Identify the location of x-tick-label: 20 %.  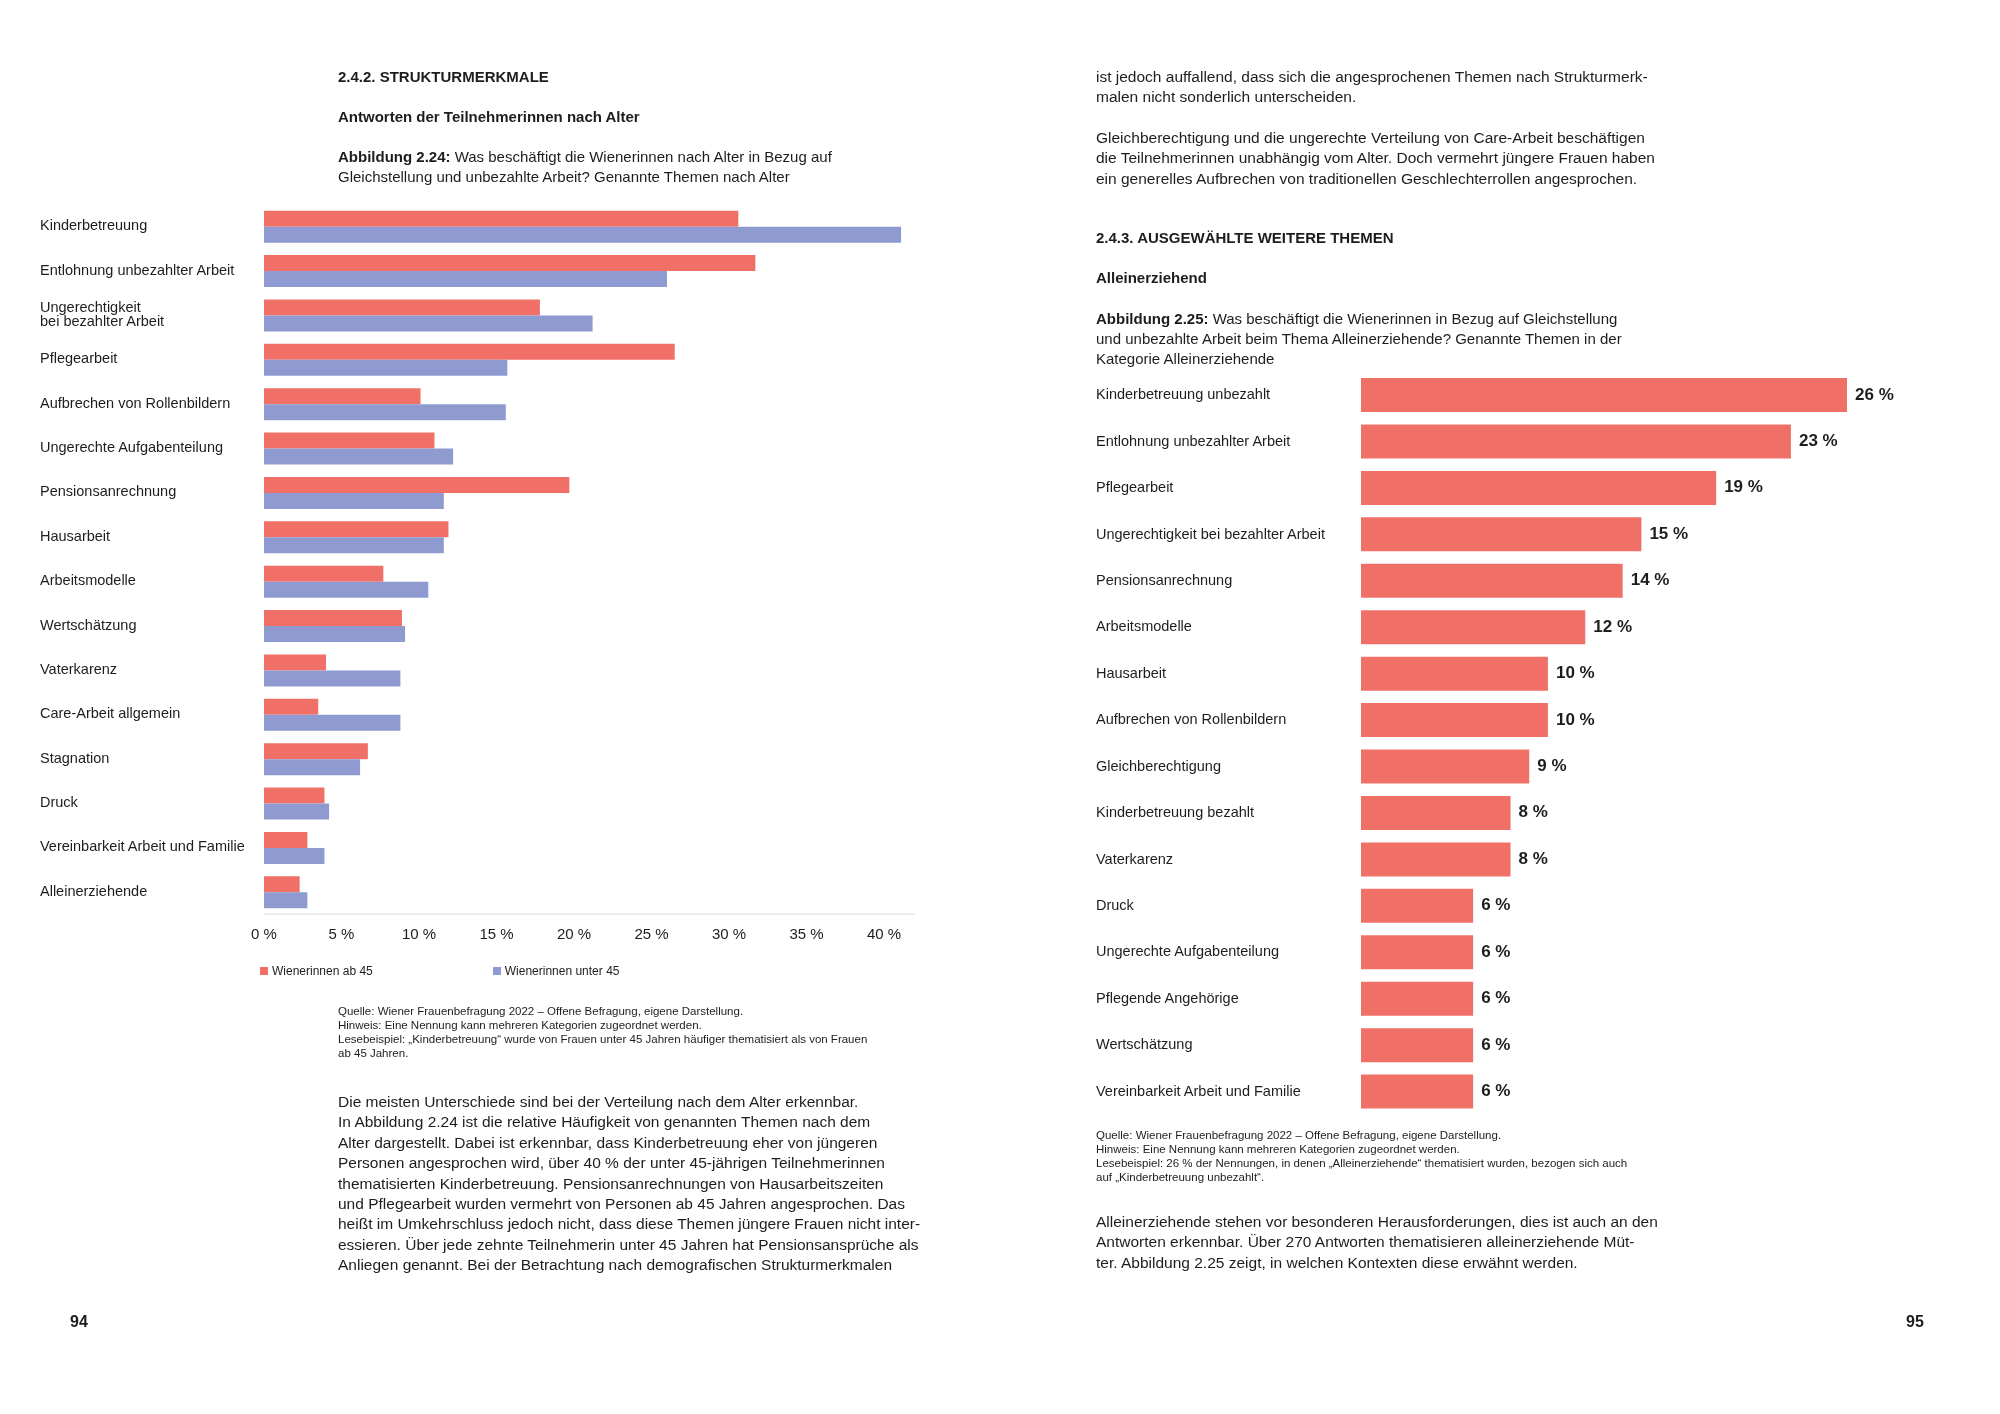
(574, 933).